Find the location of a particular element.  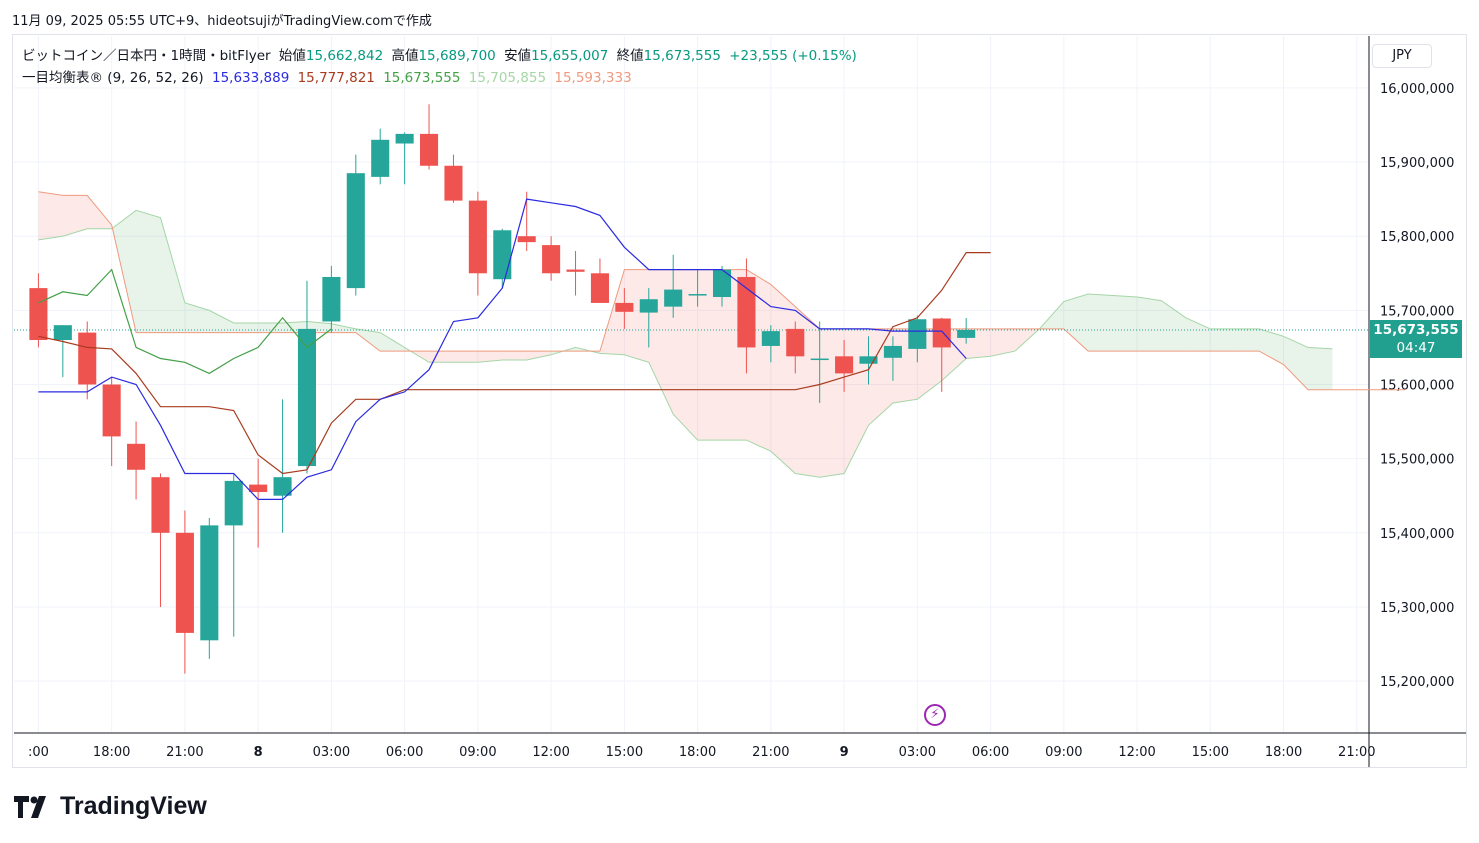

close-label: 終値 is located at coordinates (630, 56).